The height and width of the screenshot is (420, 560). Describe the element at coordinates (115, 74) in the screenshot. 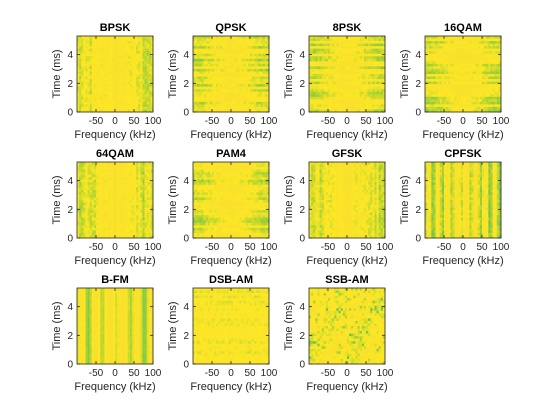

I see `spectrogram-image` at that location.